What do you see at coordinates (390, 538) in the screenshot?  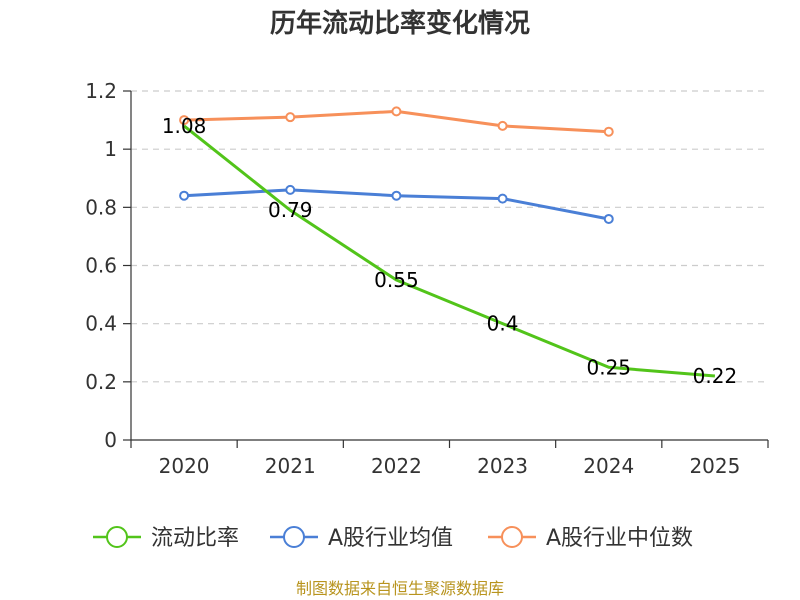 I see `legend-label: A股行业均值` at bounding box center [390, 538].